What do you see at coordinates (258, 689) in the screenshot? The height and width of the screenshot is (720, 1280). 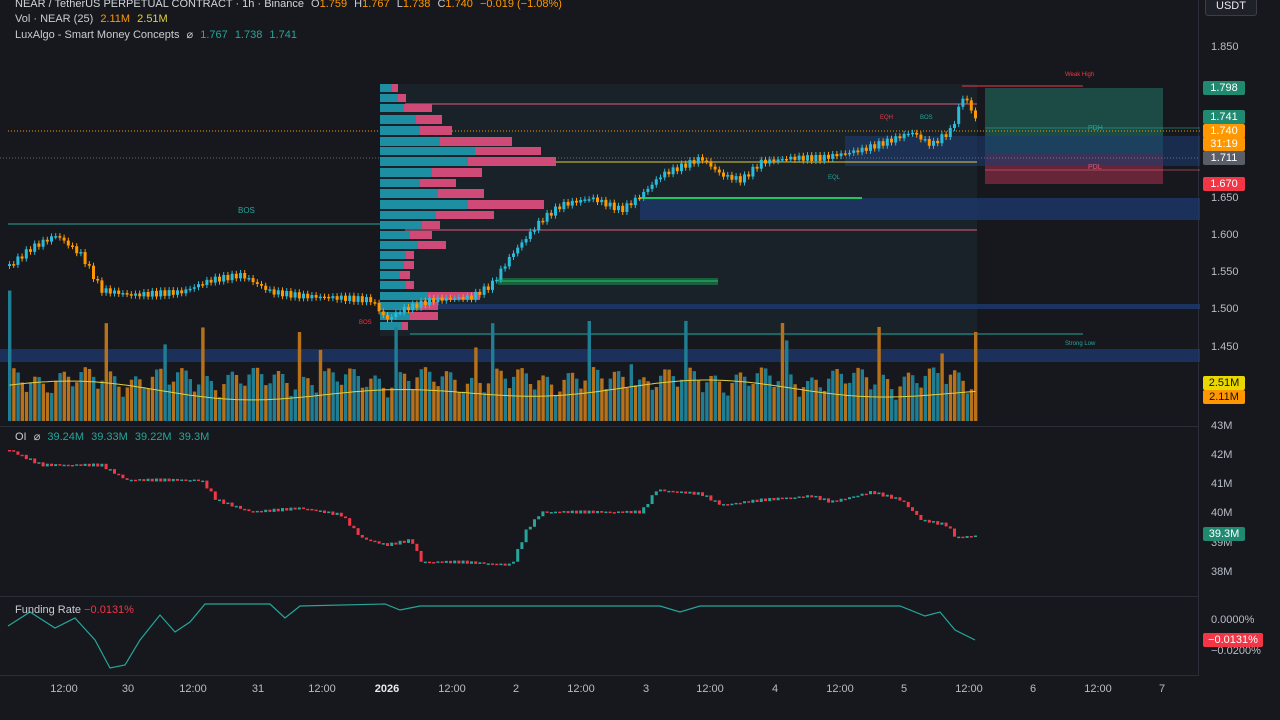 I see `time-tick: 31` at bounding box center [258, 689].